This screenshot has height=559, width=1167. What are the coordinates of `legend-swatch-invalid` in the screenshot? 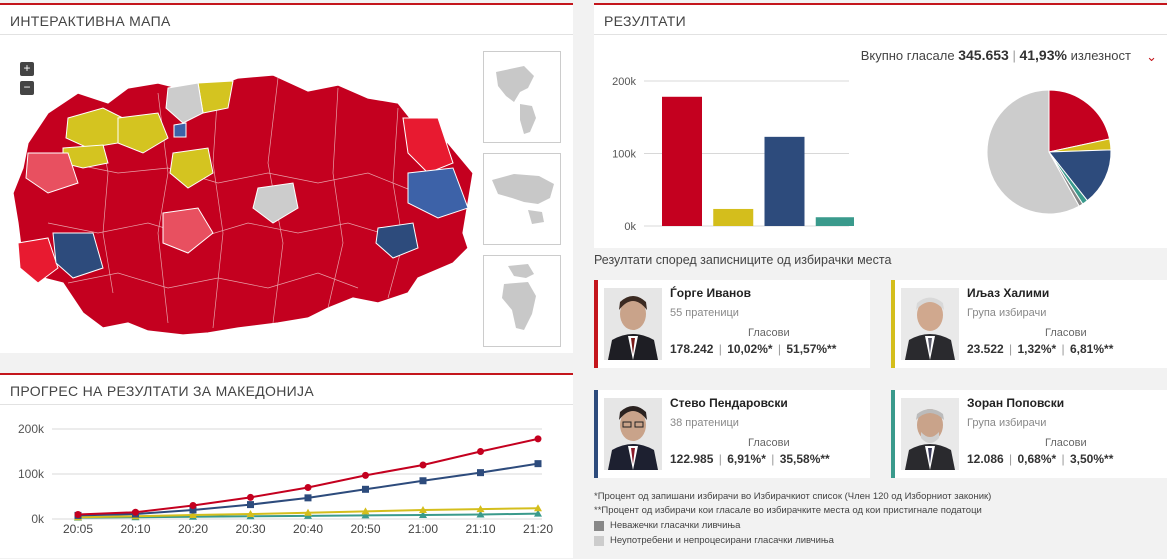 It's located at (599, 526).